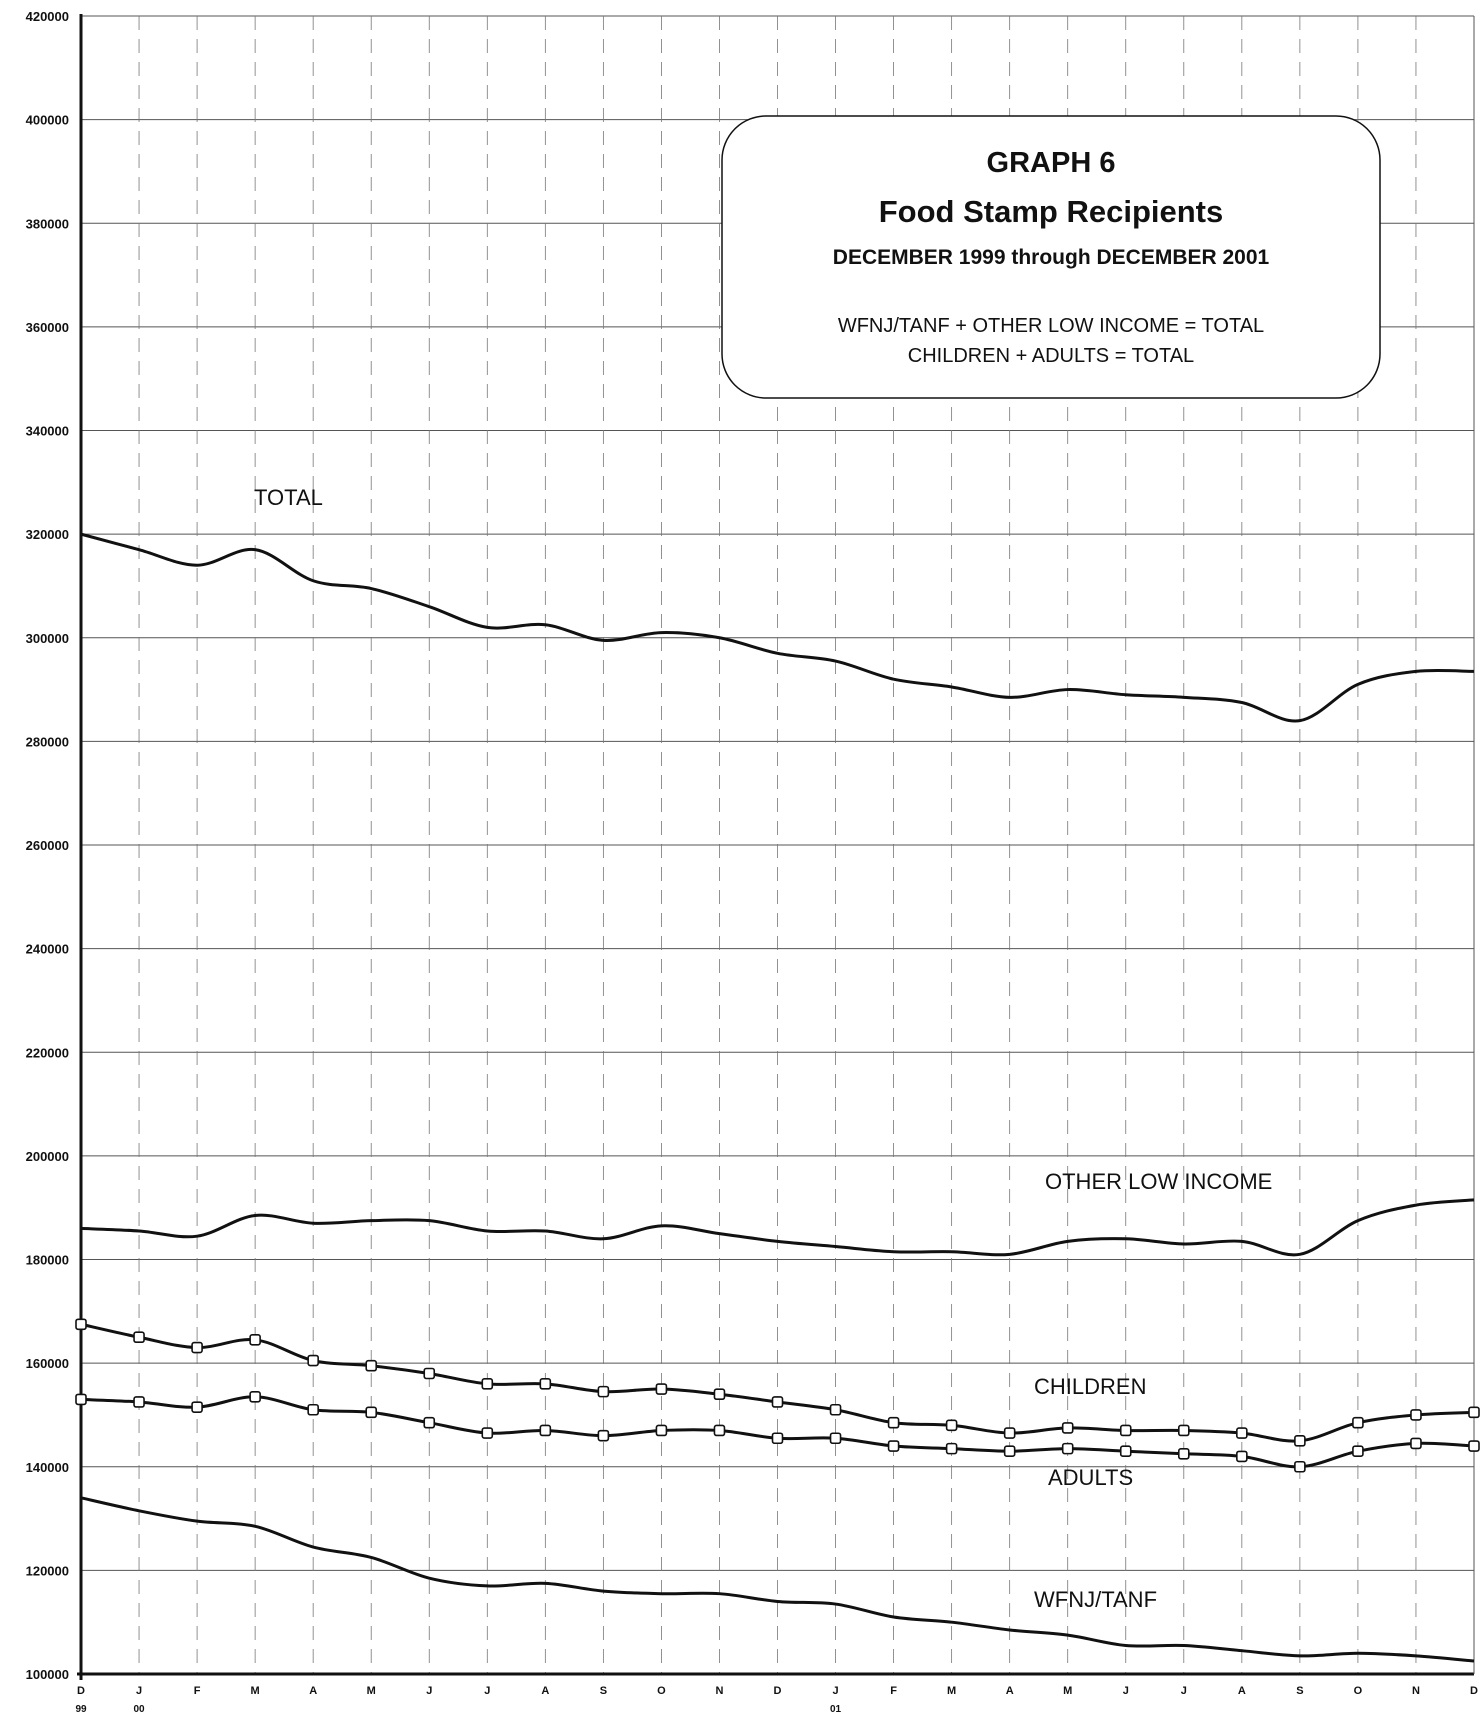 The width and height of the screenshot is (1482, 1720). I want to click on y-tick-label: 280000, so click(47, 741).